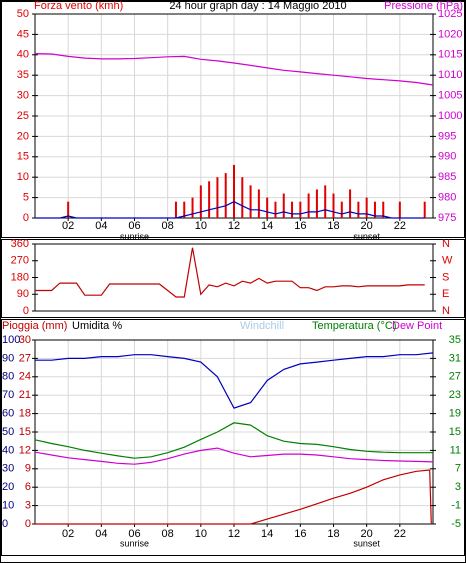  Describe the element at coordinates (23, 116) in the screenshot. I see `y-tick-label: 25` at that location.